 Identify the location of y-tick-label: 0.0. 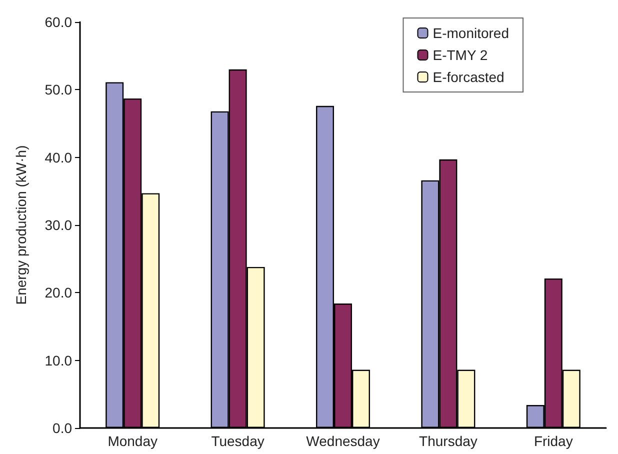
(62, 428).